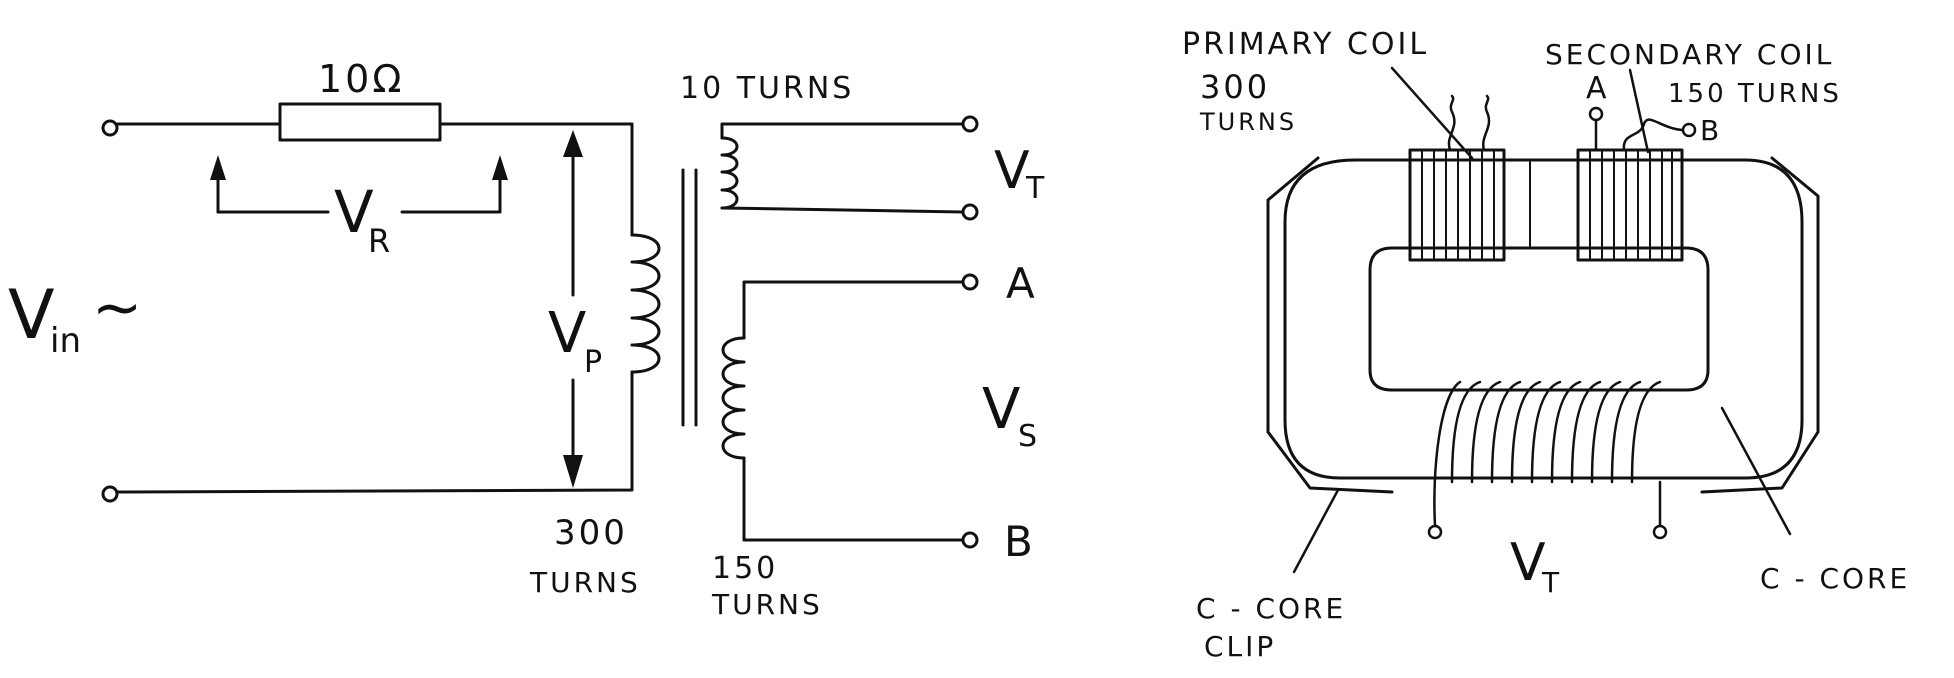 The height and width of the screenshot is (678, 1954). I want to click on vr-bracket-right, so click(451, 193).